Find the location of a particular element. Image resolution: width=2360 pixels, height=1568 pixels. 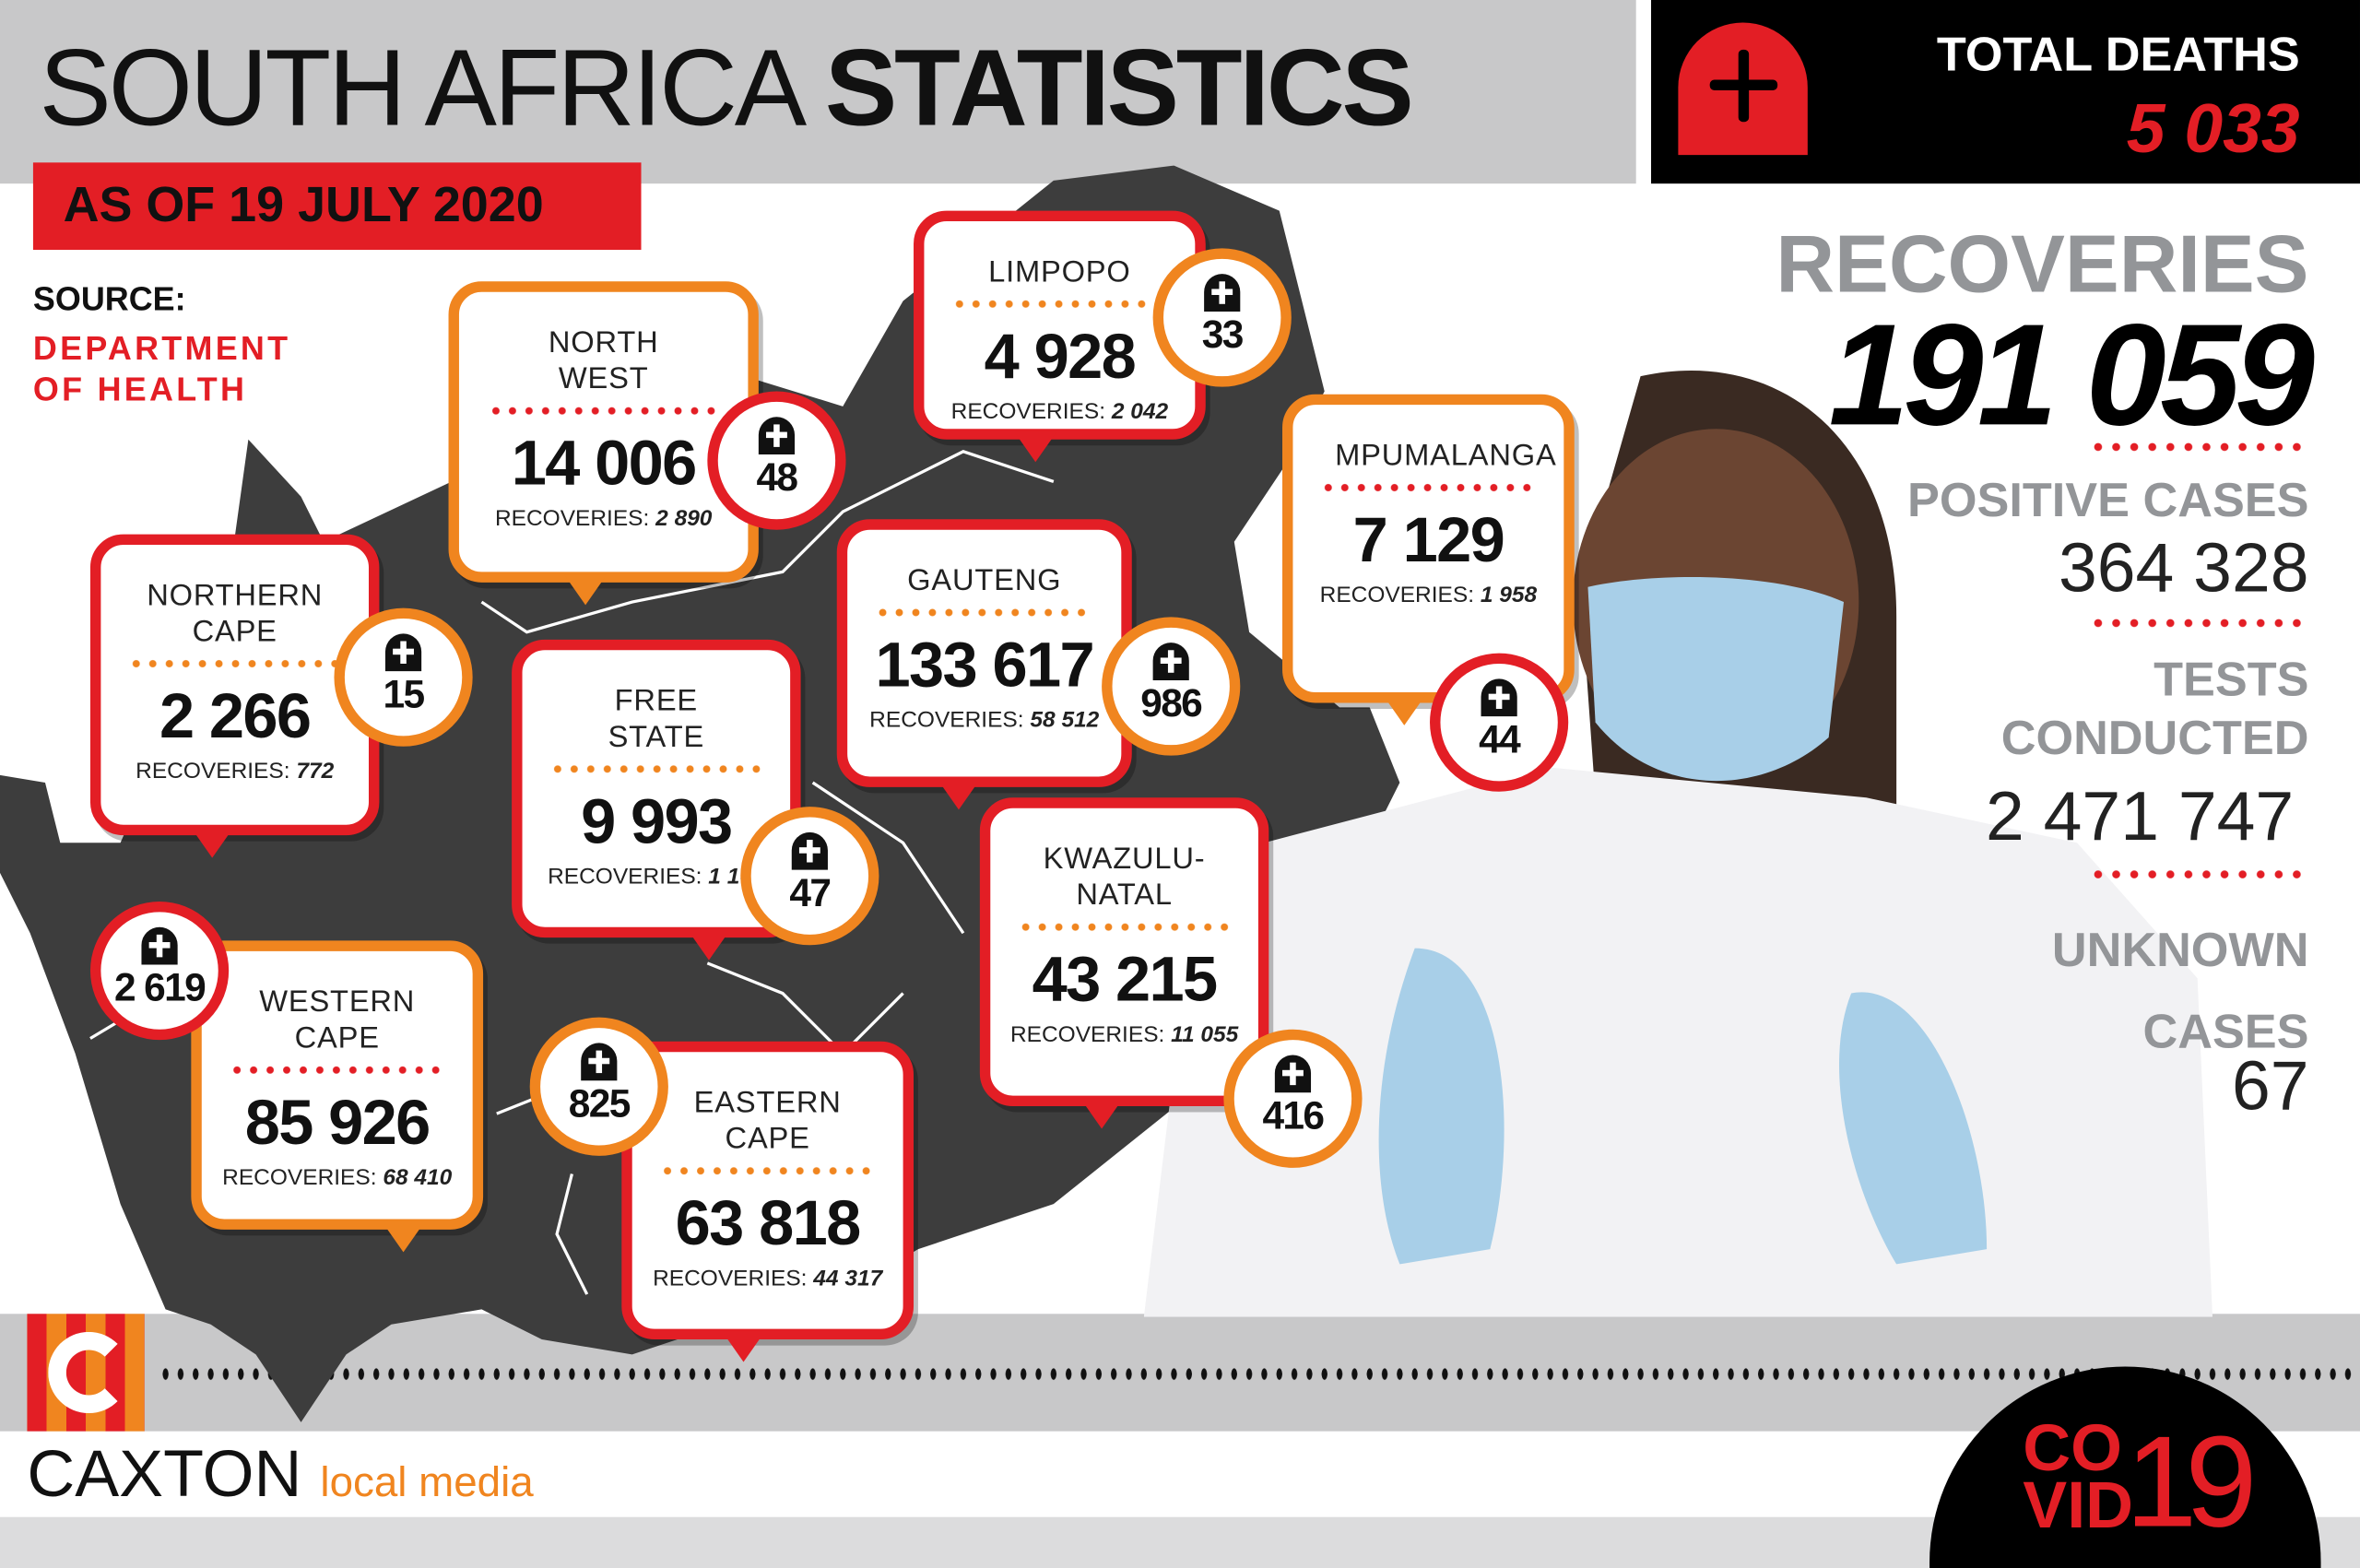

province-recoveries: RECOVERIES: 2 042 is located at coordinates (1059, 412).